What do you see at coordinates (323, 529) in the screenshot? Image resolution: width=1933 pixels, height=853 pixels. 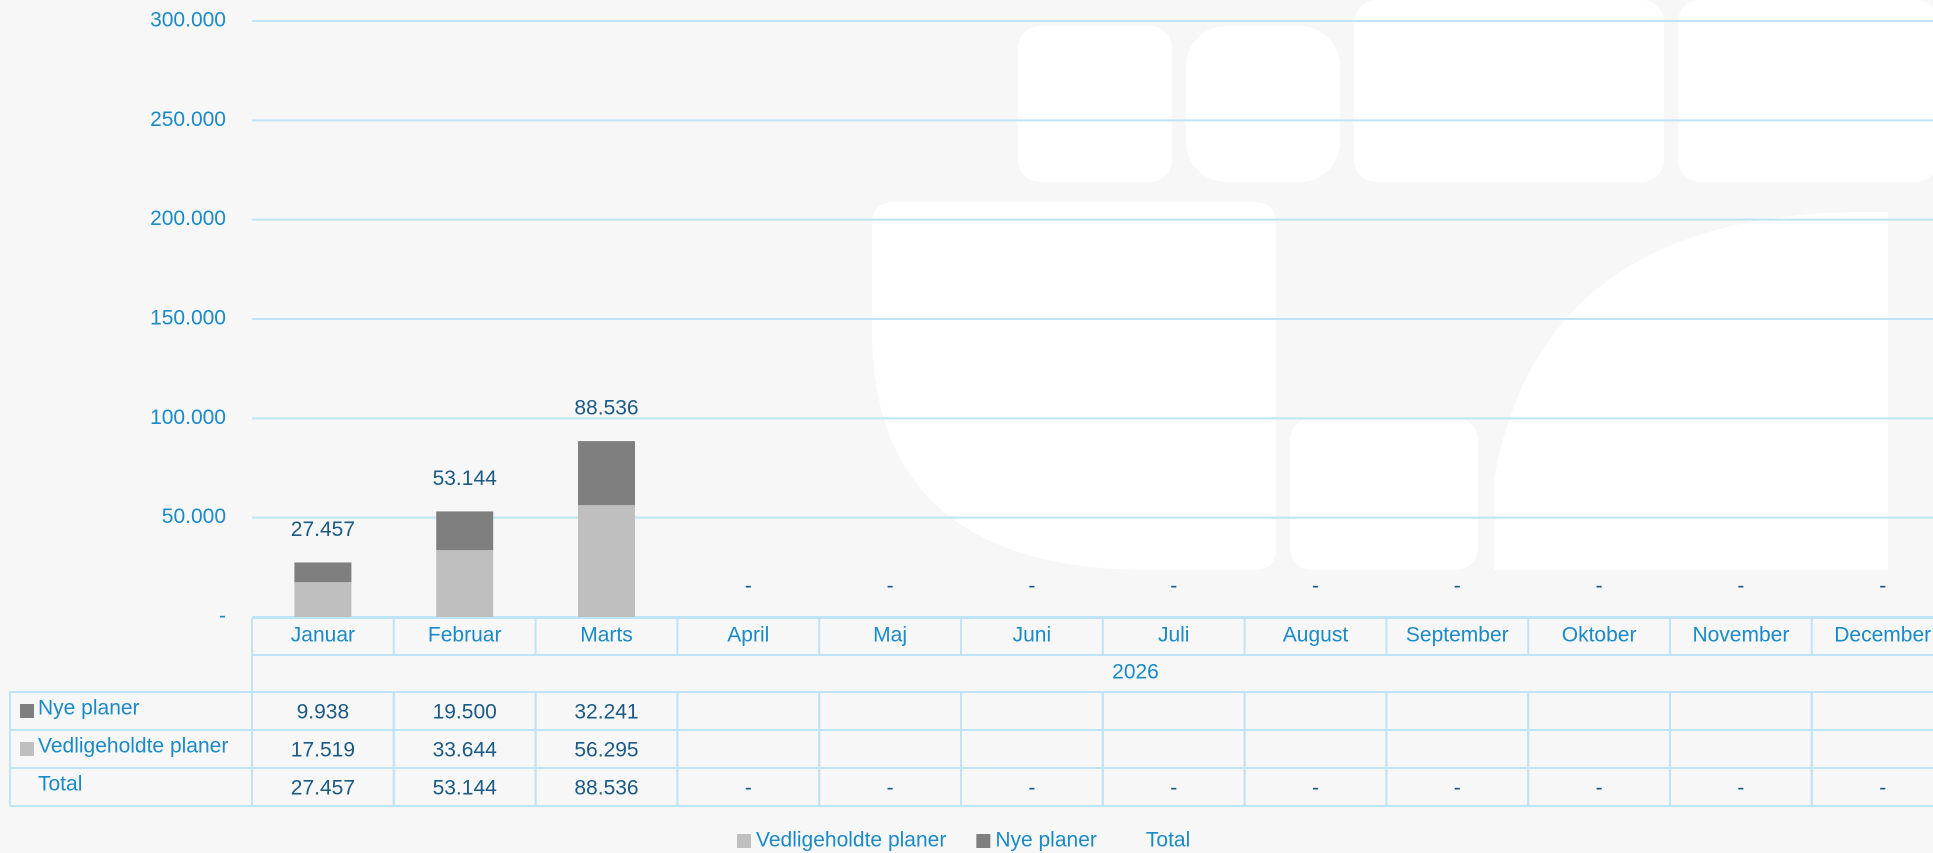 I see `total-label: 27.457` at bounding box center [323, 529].